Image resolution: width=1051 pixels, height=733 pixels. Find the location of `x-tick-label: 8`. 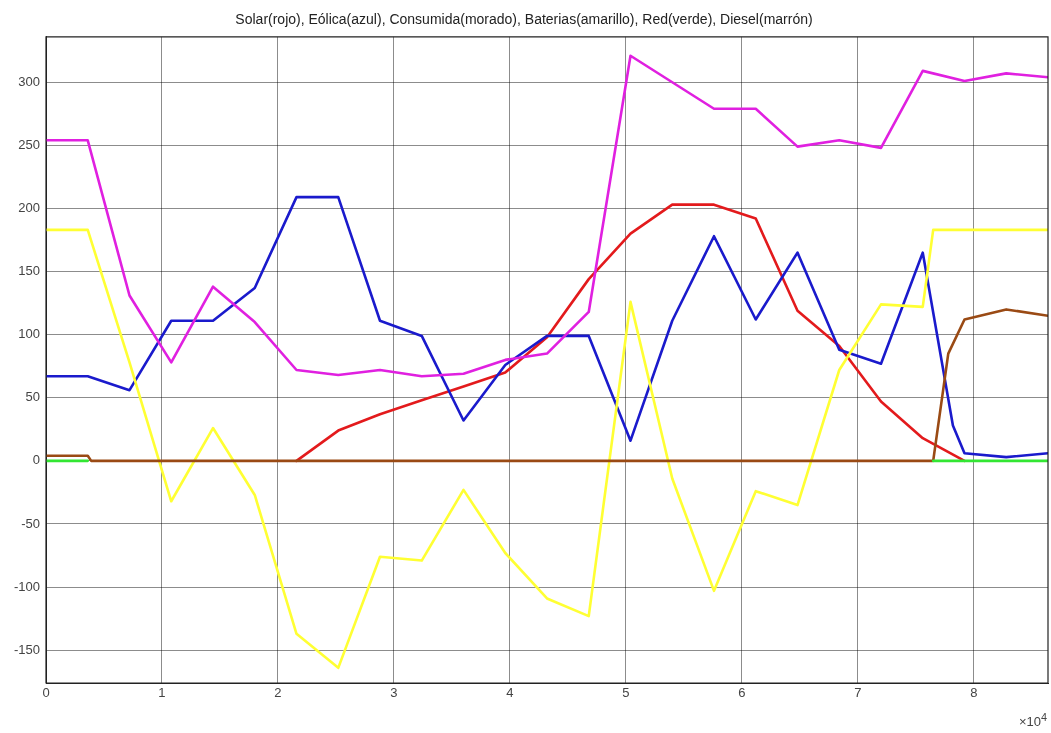

x-tick-label: 8 is located at coordinates (974, 693).